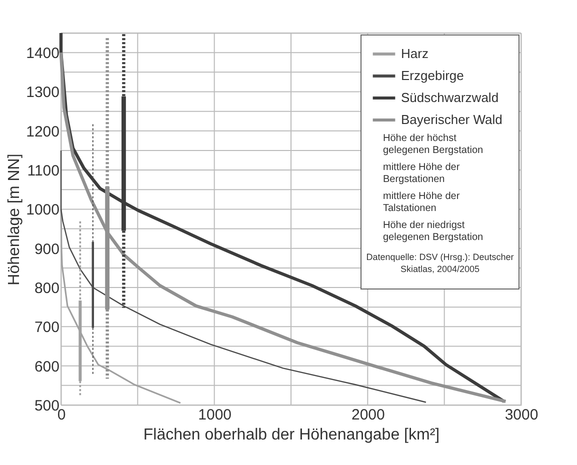  Describe the element at coordinates (368, 415) in the screenshot. I see `x-tick-label: 2000` at that location.